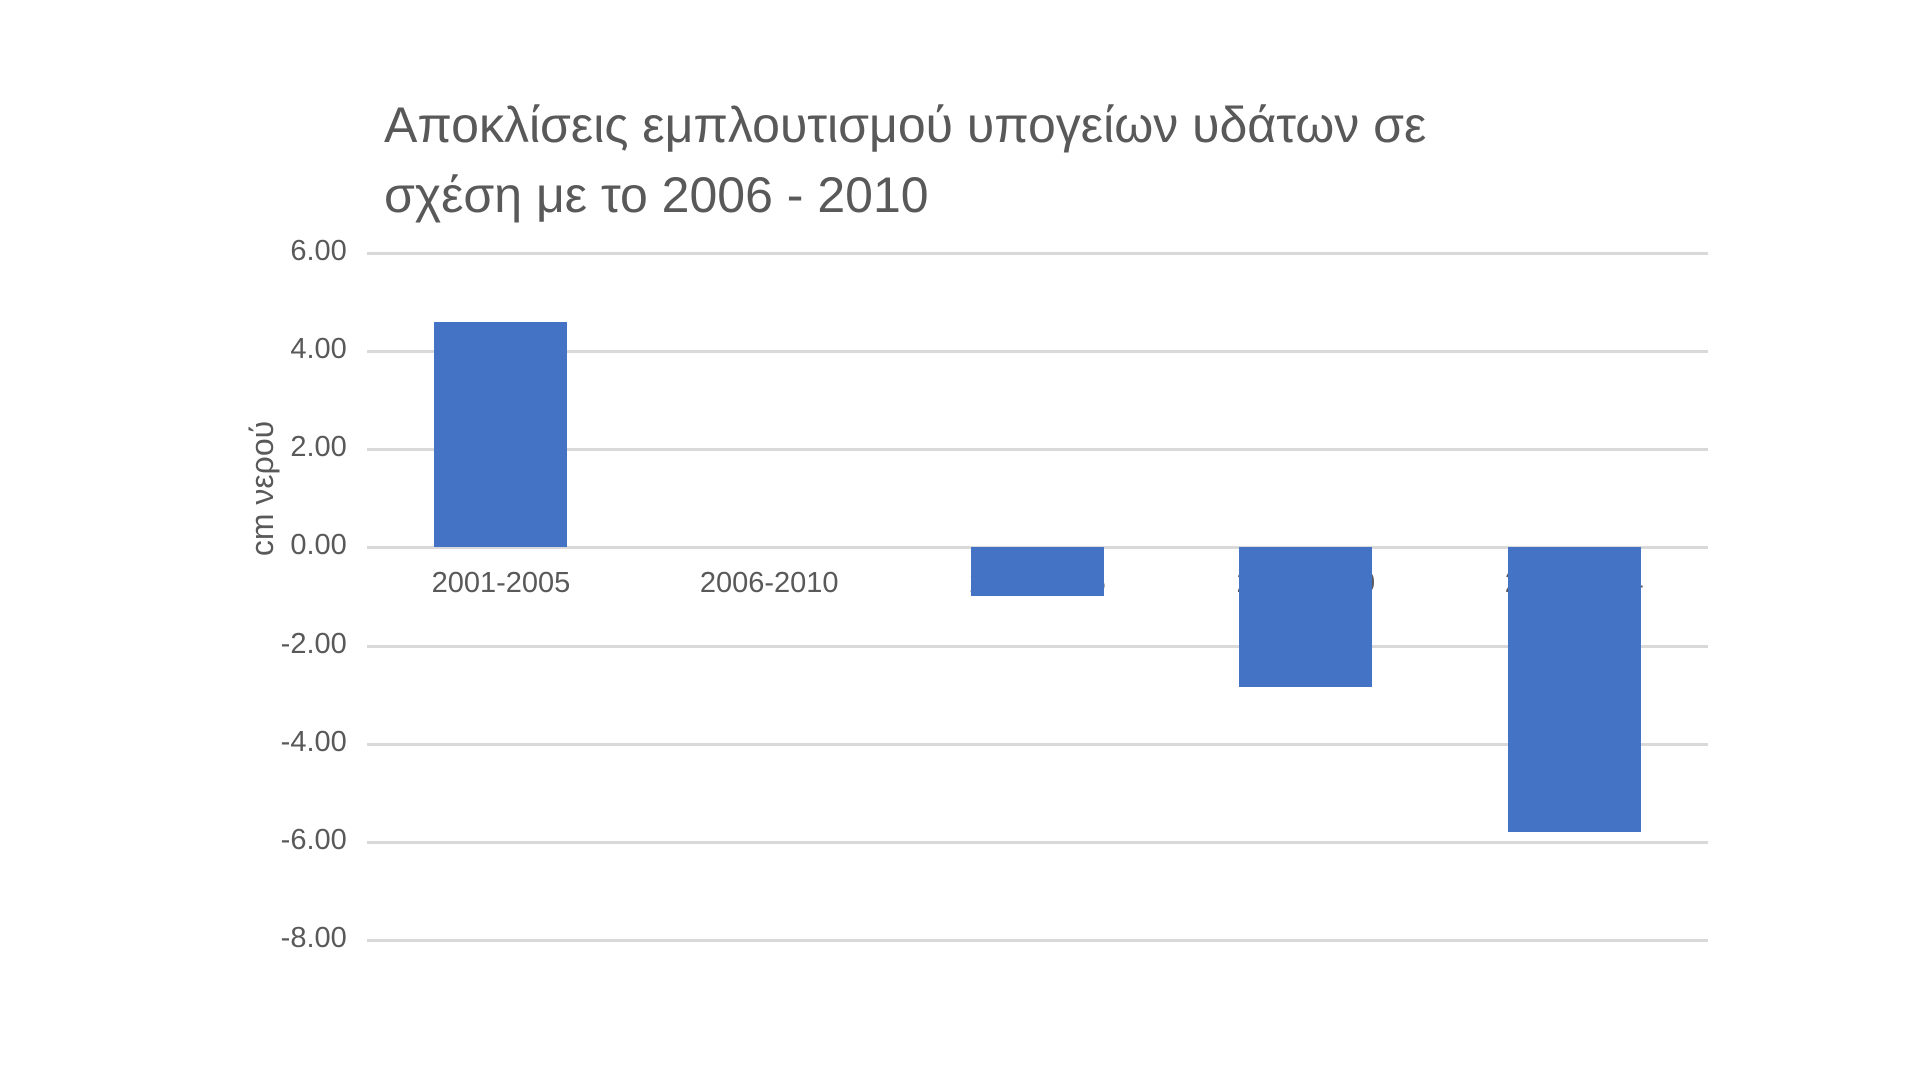  Describe the element at coordinates (318, 349) in the screenshot. I see `y-tick-label: 4.00` at that location.